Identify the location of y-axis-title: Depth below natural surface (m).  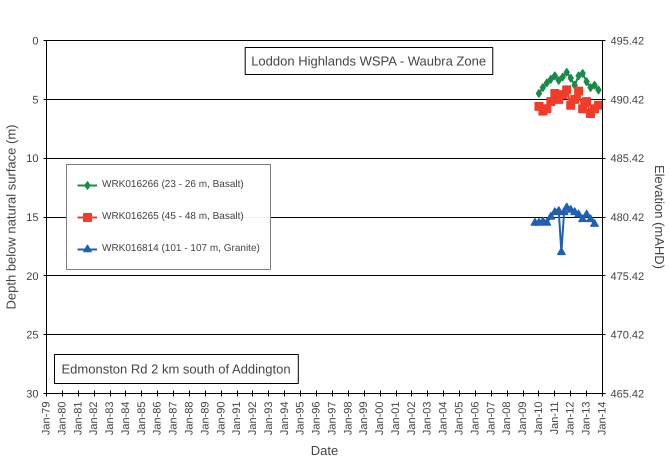
(10, 217).